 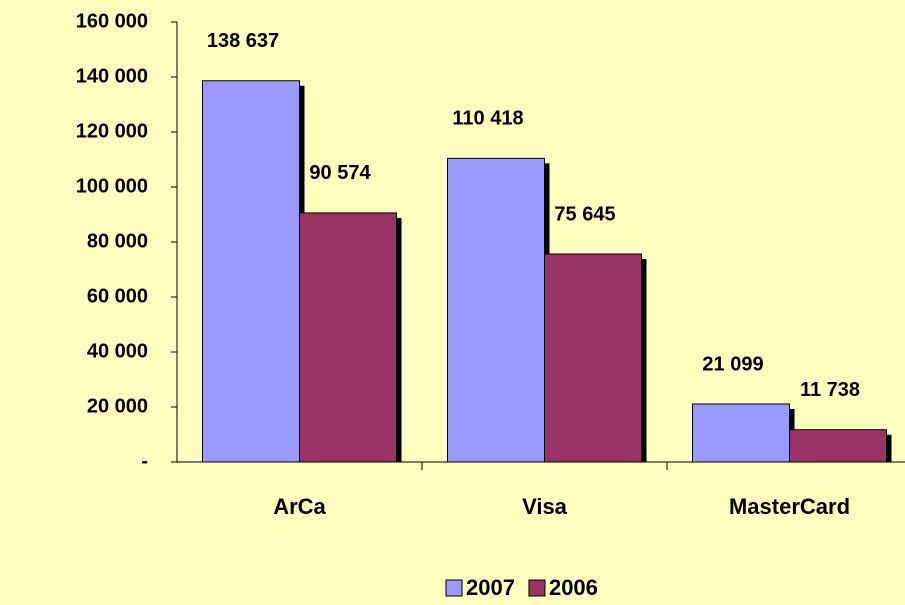 What do you see at coordinates (545, 506) in the screenshot?
I see `x-tick-label: Visa` at bounding box center [545, 506].